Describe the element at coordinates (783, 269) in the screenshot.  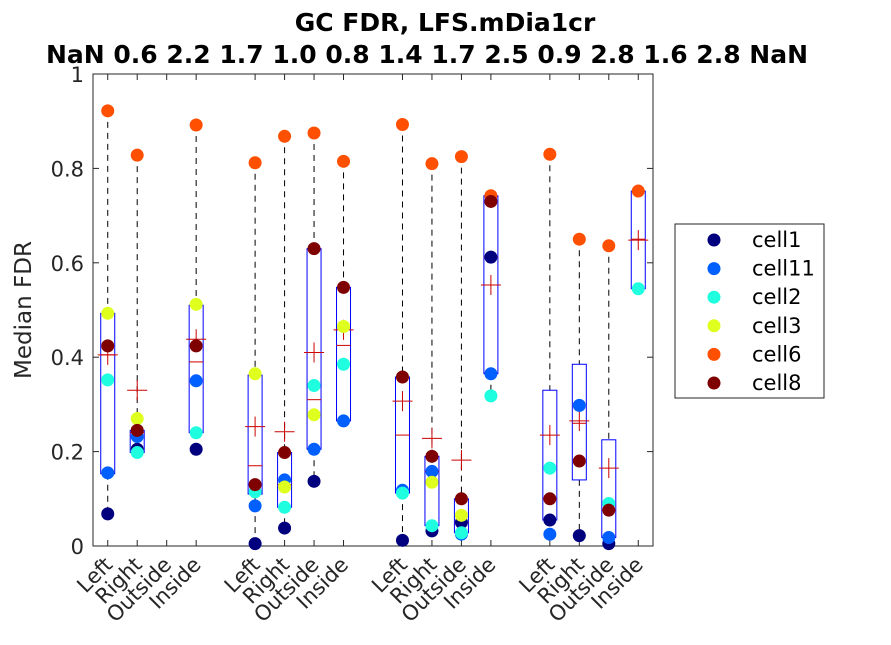
I see `legend-label: cell11` at that location.